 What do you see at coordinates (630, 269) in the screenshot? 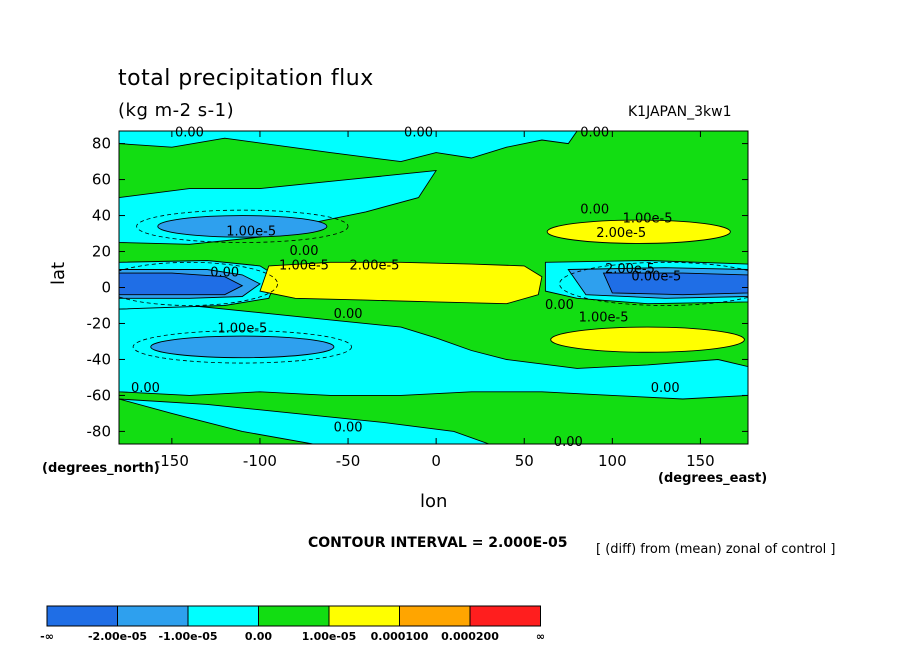
I see `contour-label-11: 2.00e-5` at bounding box center [630, 269].